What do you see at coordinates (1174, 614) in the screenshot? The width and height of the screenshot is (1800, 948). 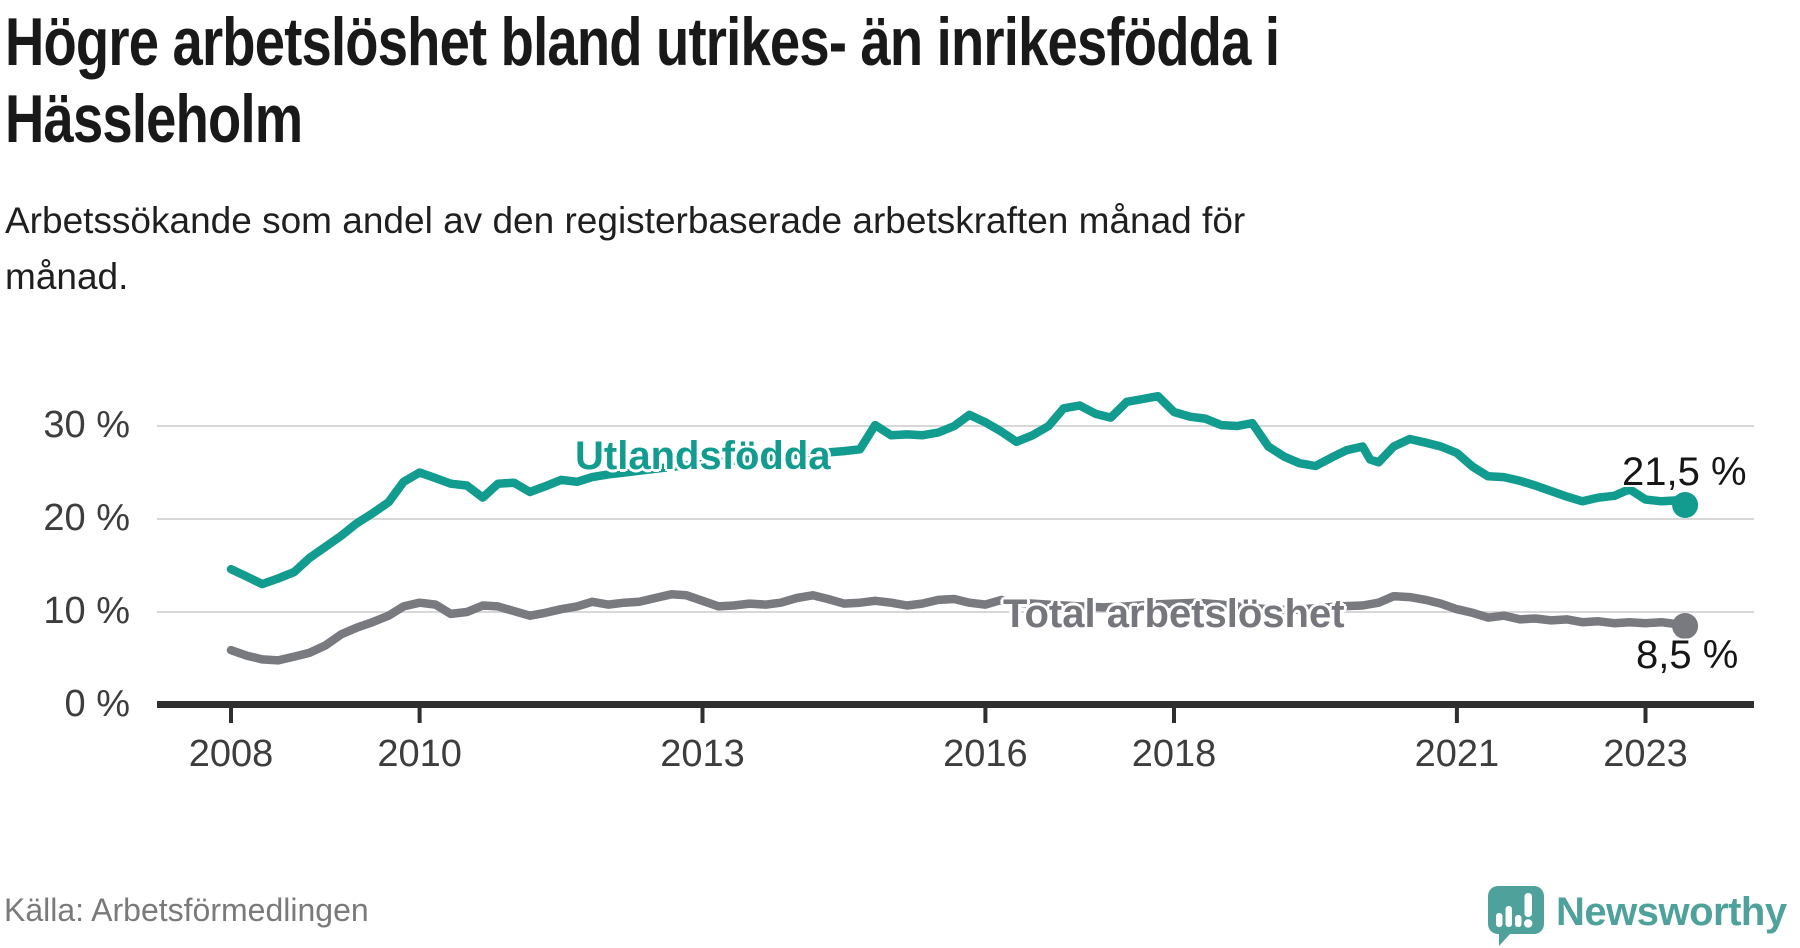 I see `series-label-total-arbetsloshet: Total arbetslöshet` at bounding box center [1174, 614].